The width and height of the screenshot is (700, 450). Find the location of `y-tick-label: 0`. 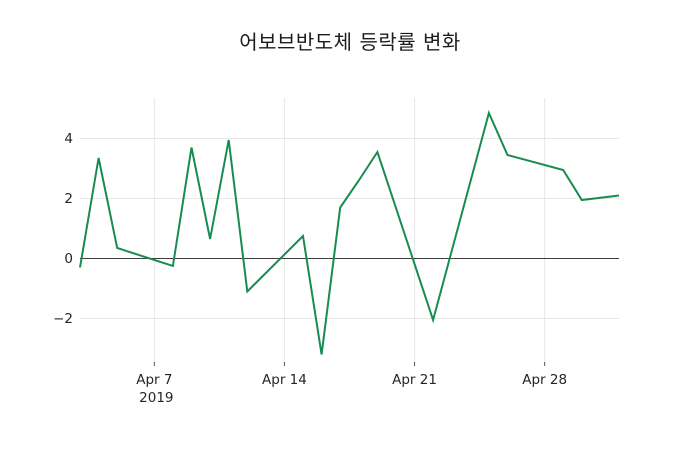

y-tick-label: 0 is located at coordinates (68, 259).